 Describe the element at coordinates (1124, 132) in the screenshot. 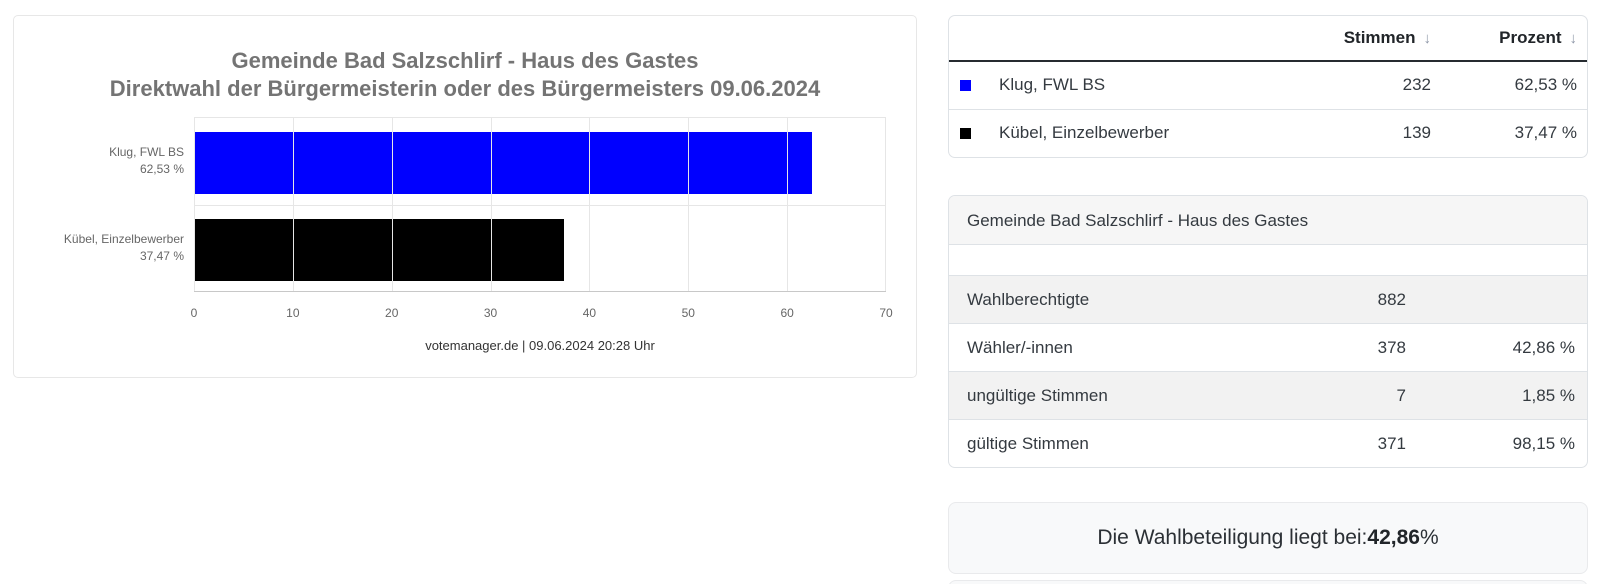

I see `candidate-name: Kübel, Einzelbewerber` at that location.